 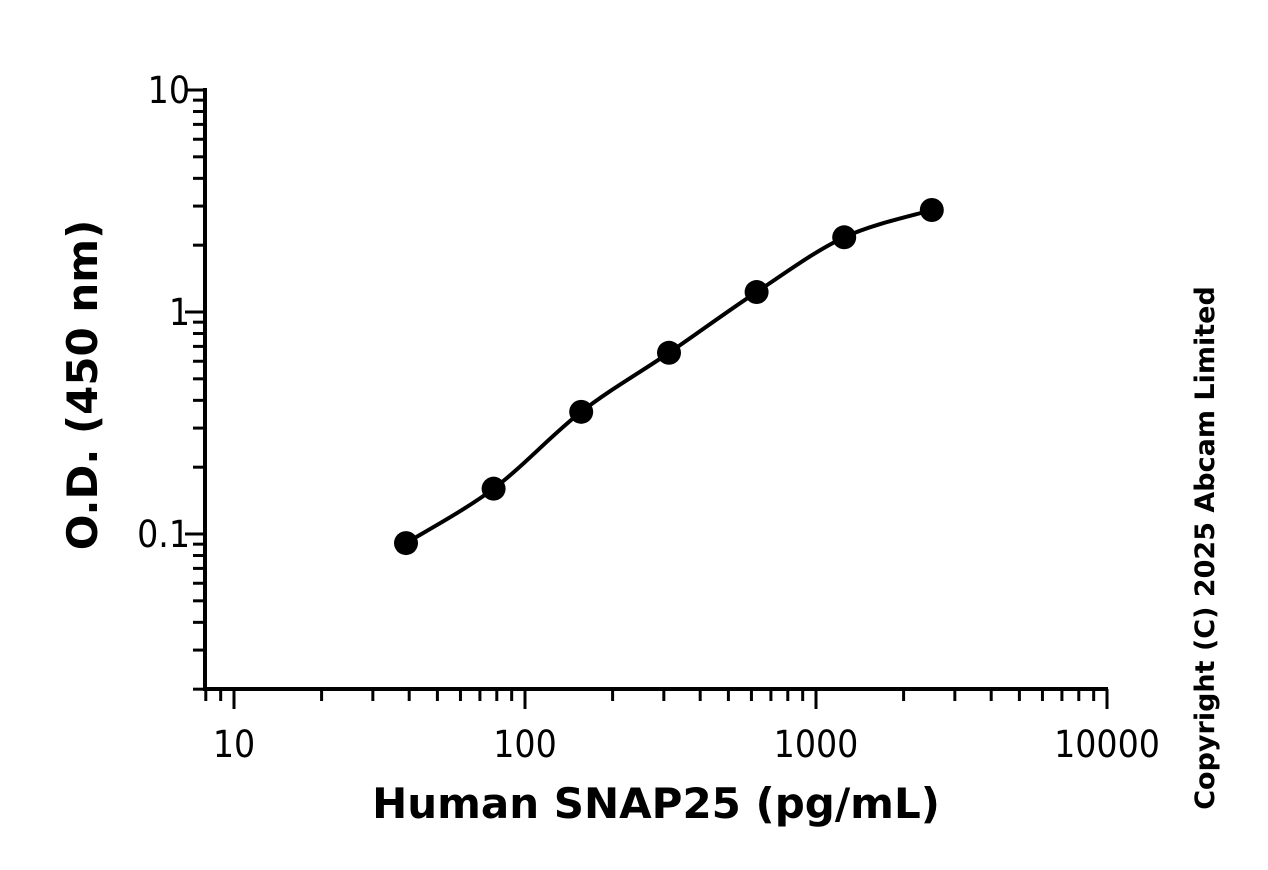 What do you see at coordinates (82, 385) in the screenshot?
I see `y-axis-title: O.D. (450 nm)` at bounding box center [82, 385].